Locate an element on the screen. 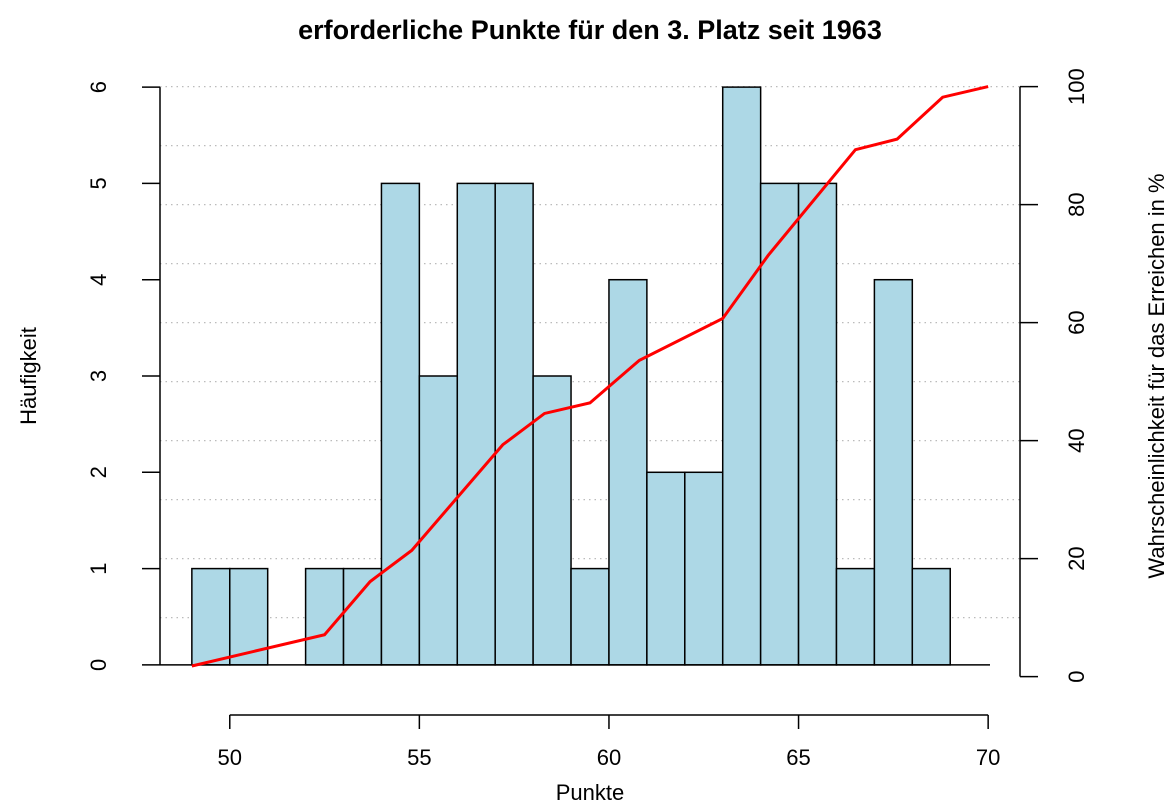 The width and height of the screenshot is (1173, 808). y-tick-label: 2 is located at coordinates (98, 472).